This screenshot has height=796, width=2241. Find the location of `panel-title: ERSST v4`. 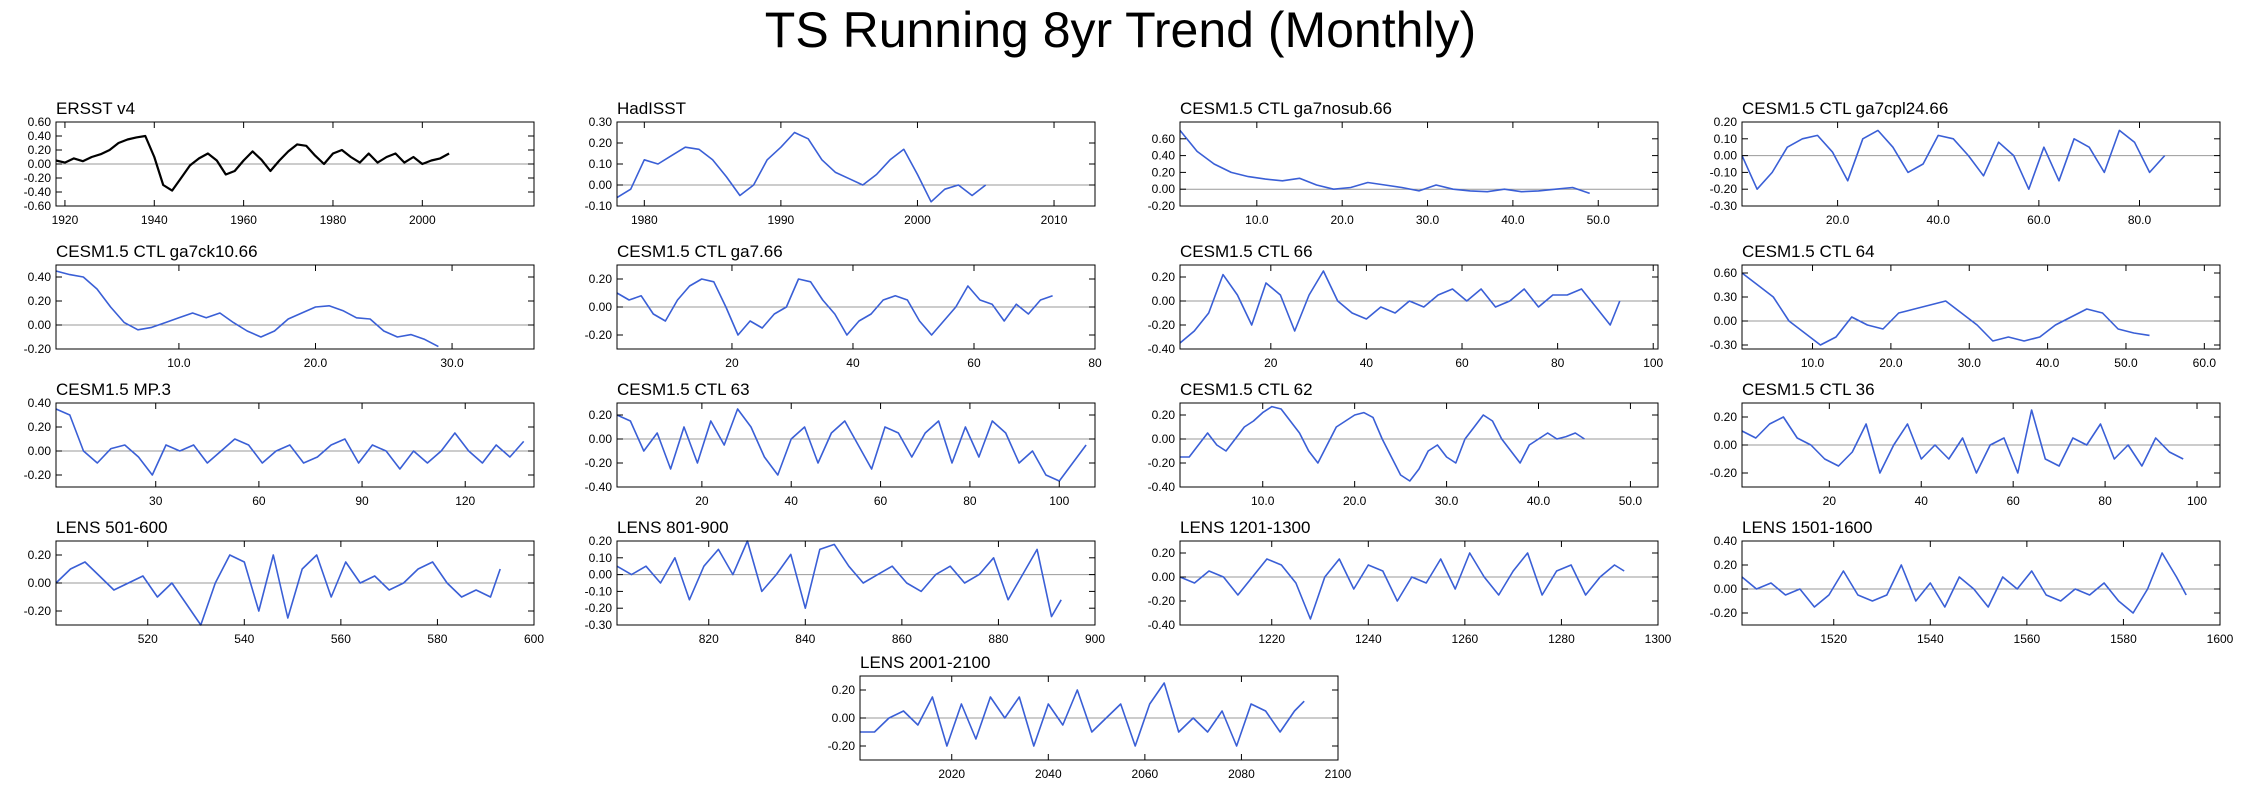

panel-title: ERSST v4 is located at coordinates (95, 108).